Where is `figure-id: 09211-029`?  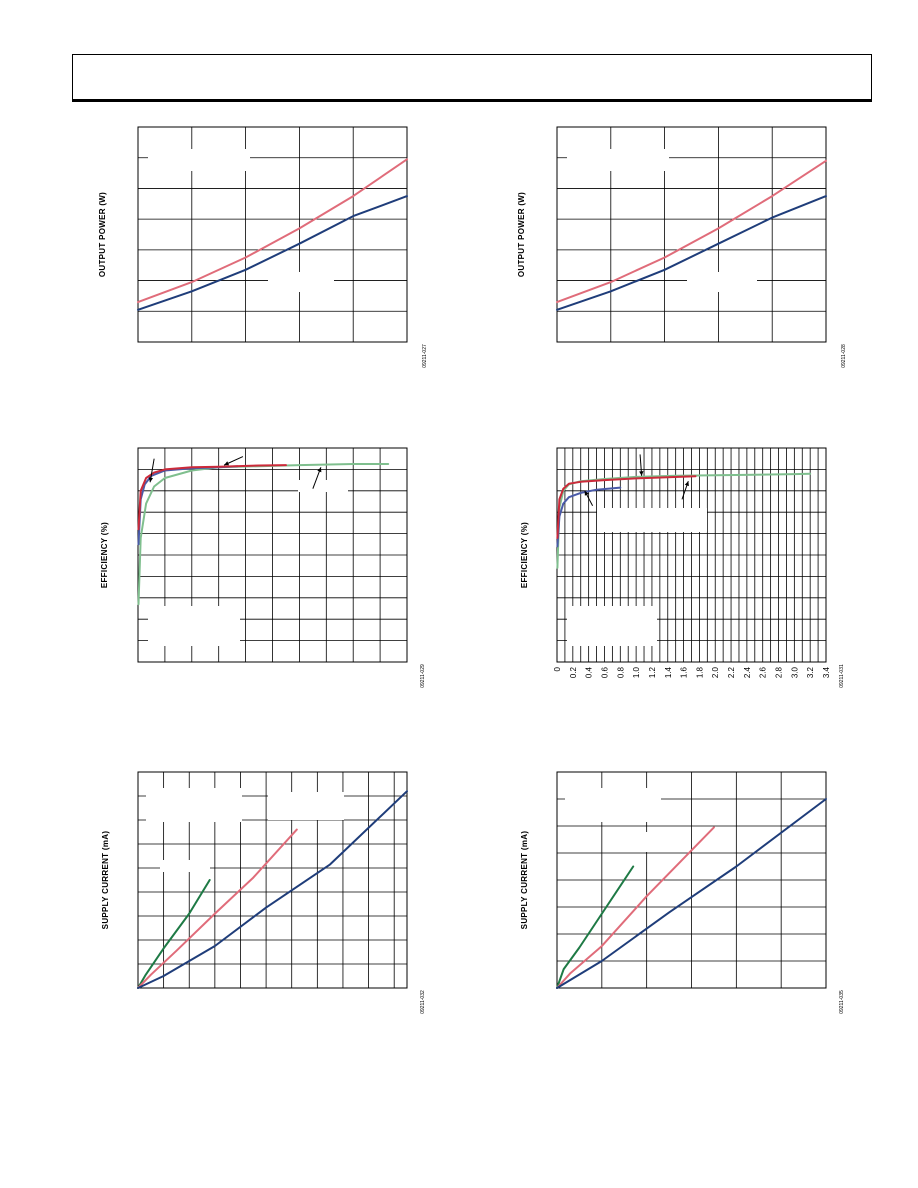
figure-id: 09211-029 is located at coordinates (423, 676).